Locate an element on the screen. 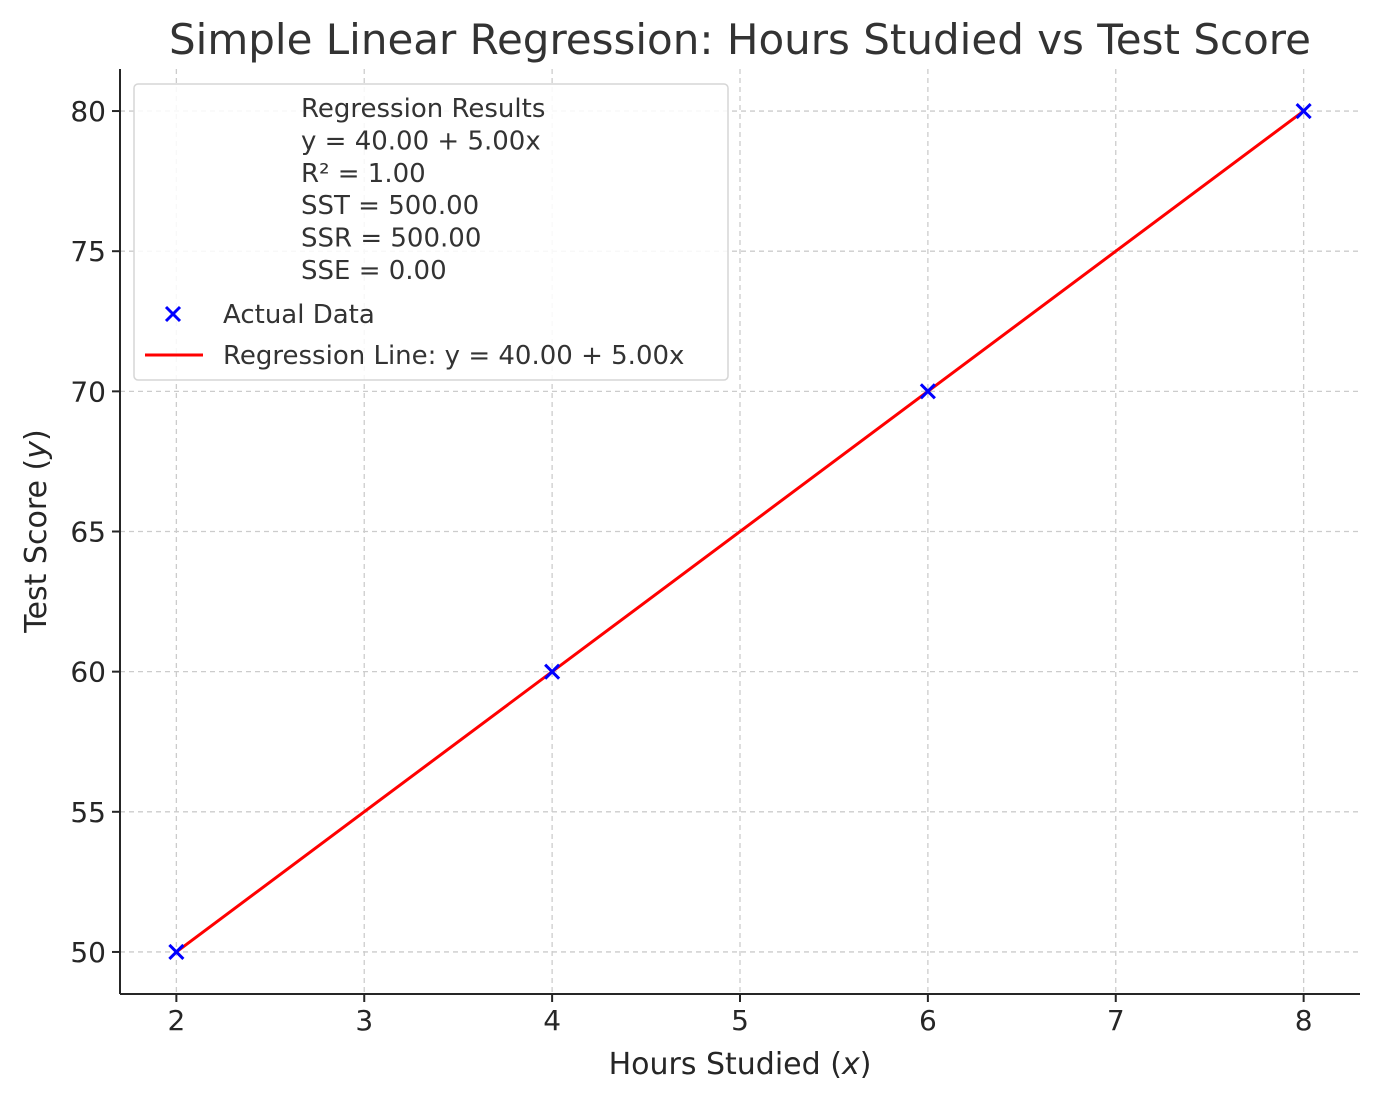 The width and height of the screenshot is (1380, 1102). y-ticks: 50 55 60 65 70 75 80 is located at coordinates (95, 532).